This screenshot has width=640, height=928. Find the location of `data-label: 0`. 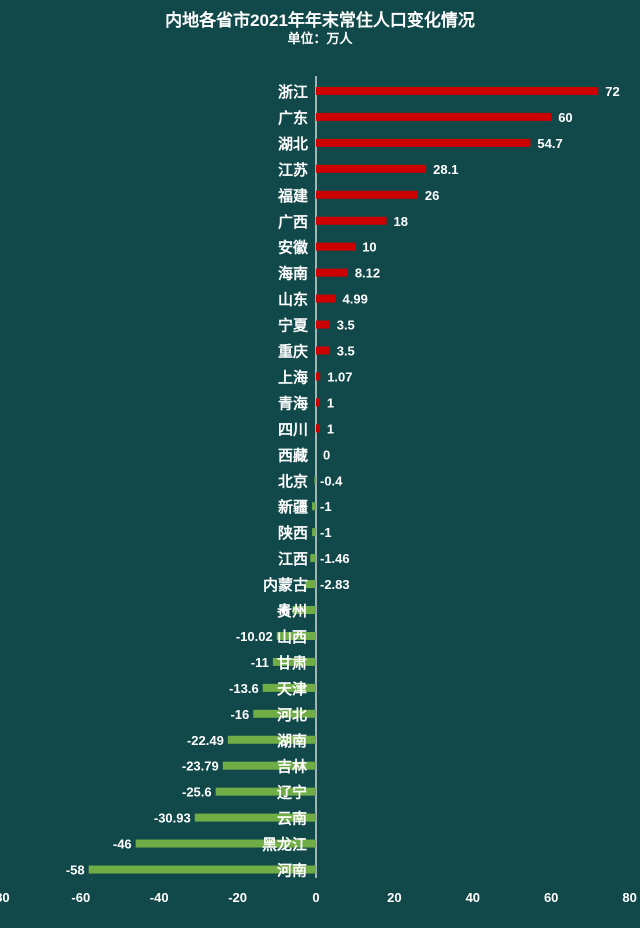

data-label: 0 is located at coordinates (326, 454).